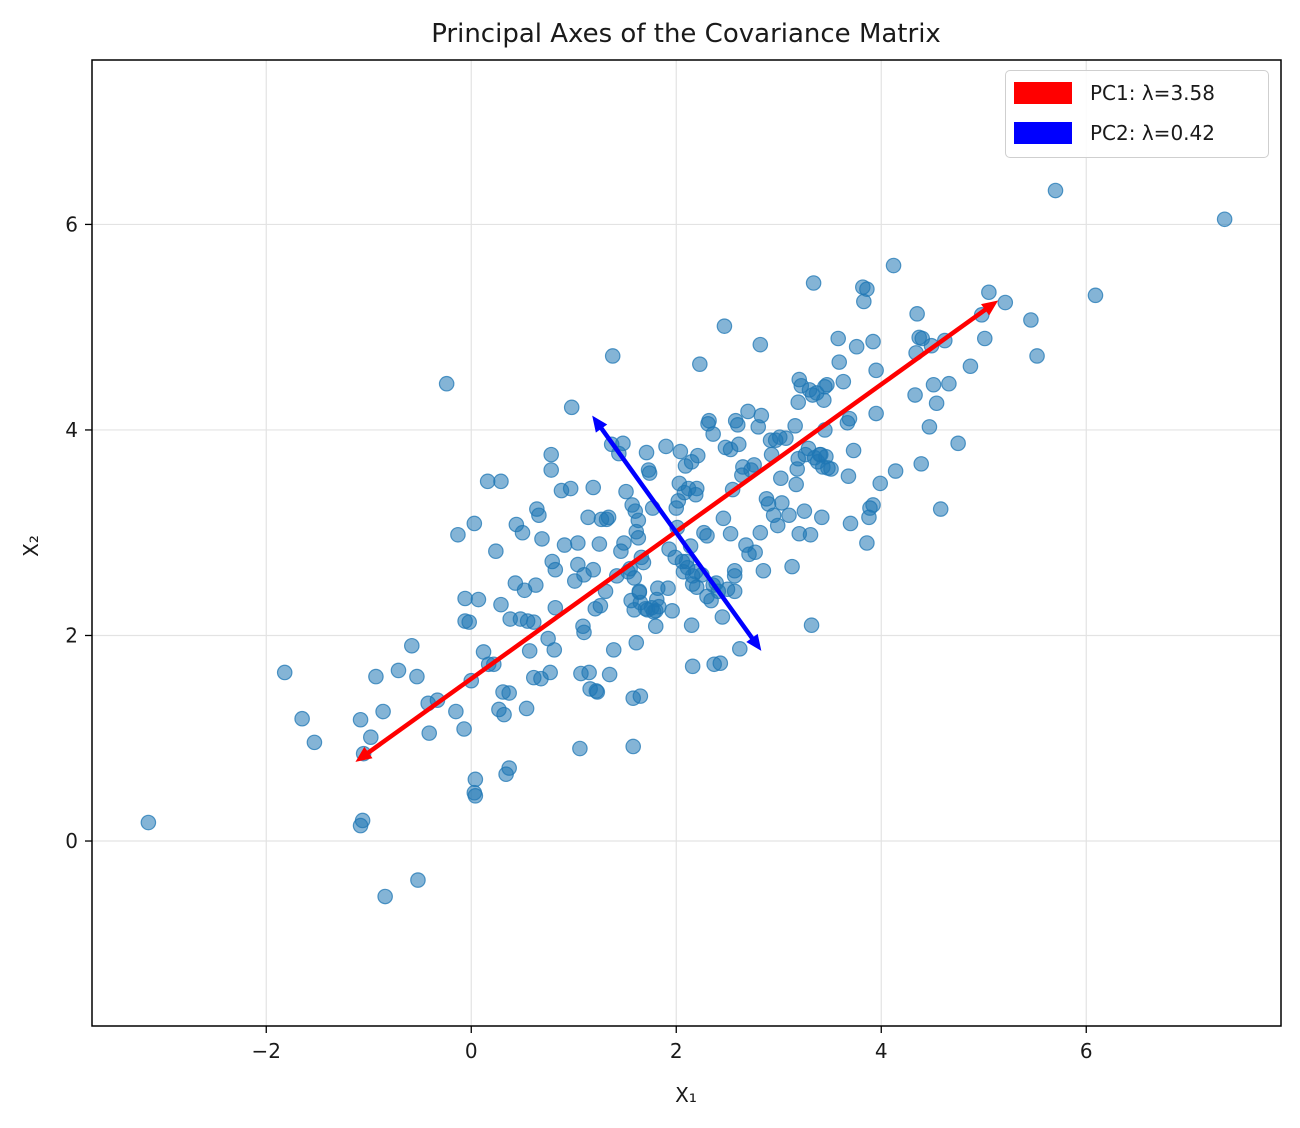  Describe the element at coordinates (71, 224) in the screenshot. I see `y-tick-label: 6` at that location.